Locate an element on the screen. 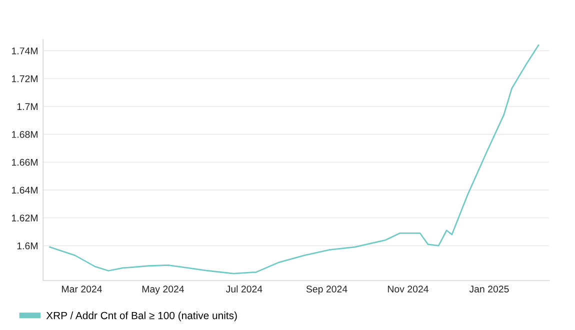 This screenshot has width=575, height=330. y-tick-label: 1.72M is located at coordinates (25, 78).